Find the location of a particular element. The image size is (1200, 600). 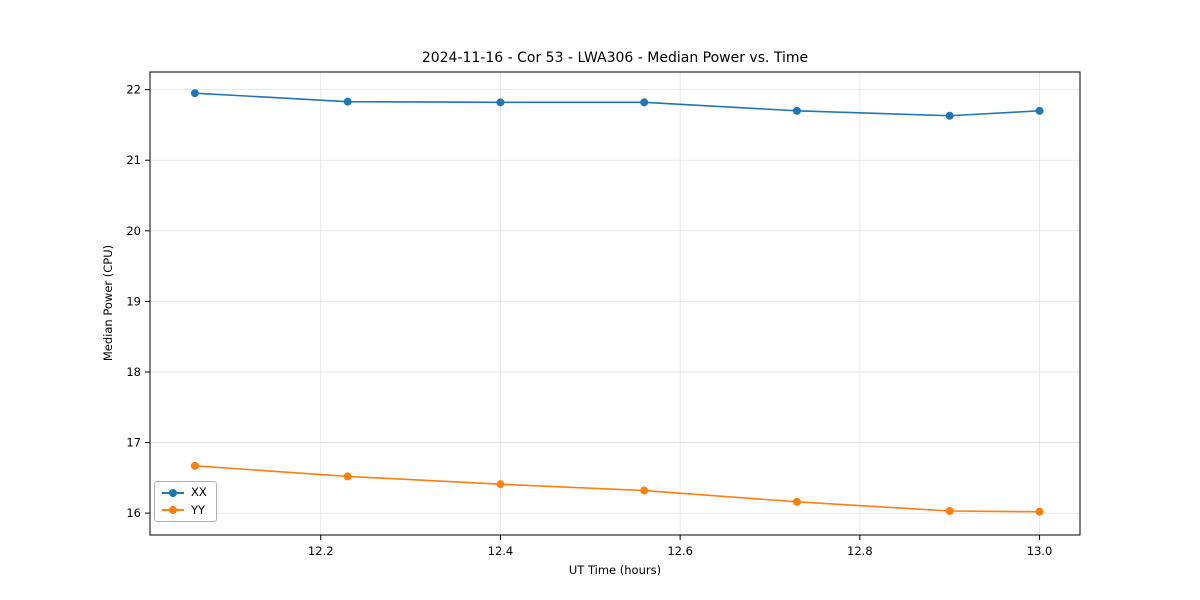

x-tick-label: 12.4 is located at coordinates (501, 551).